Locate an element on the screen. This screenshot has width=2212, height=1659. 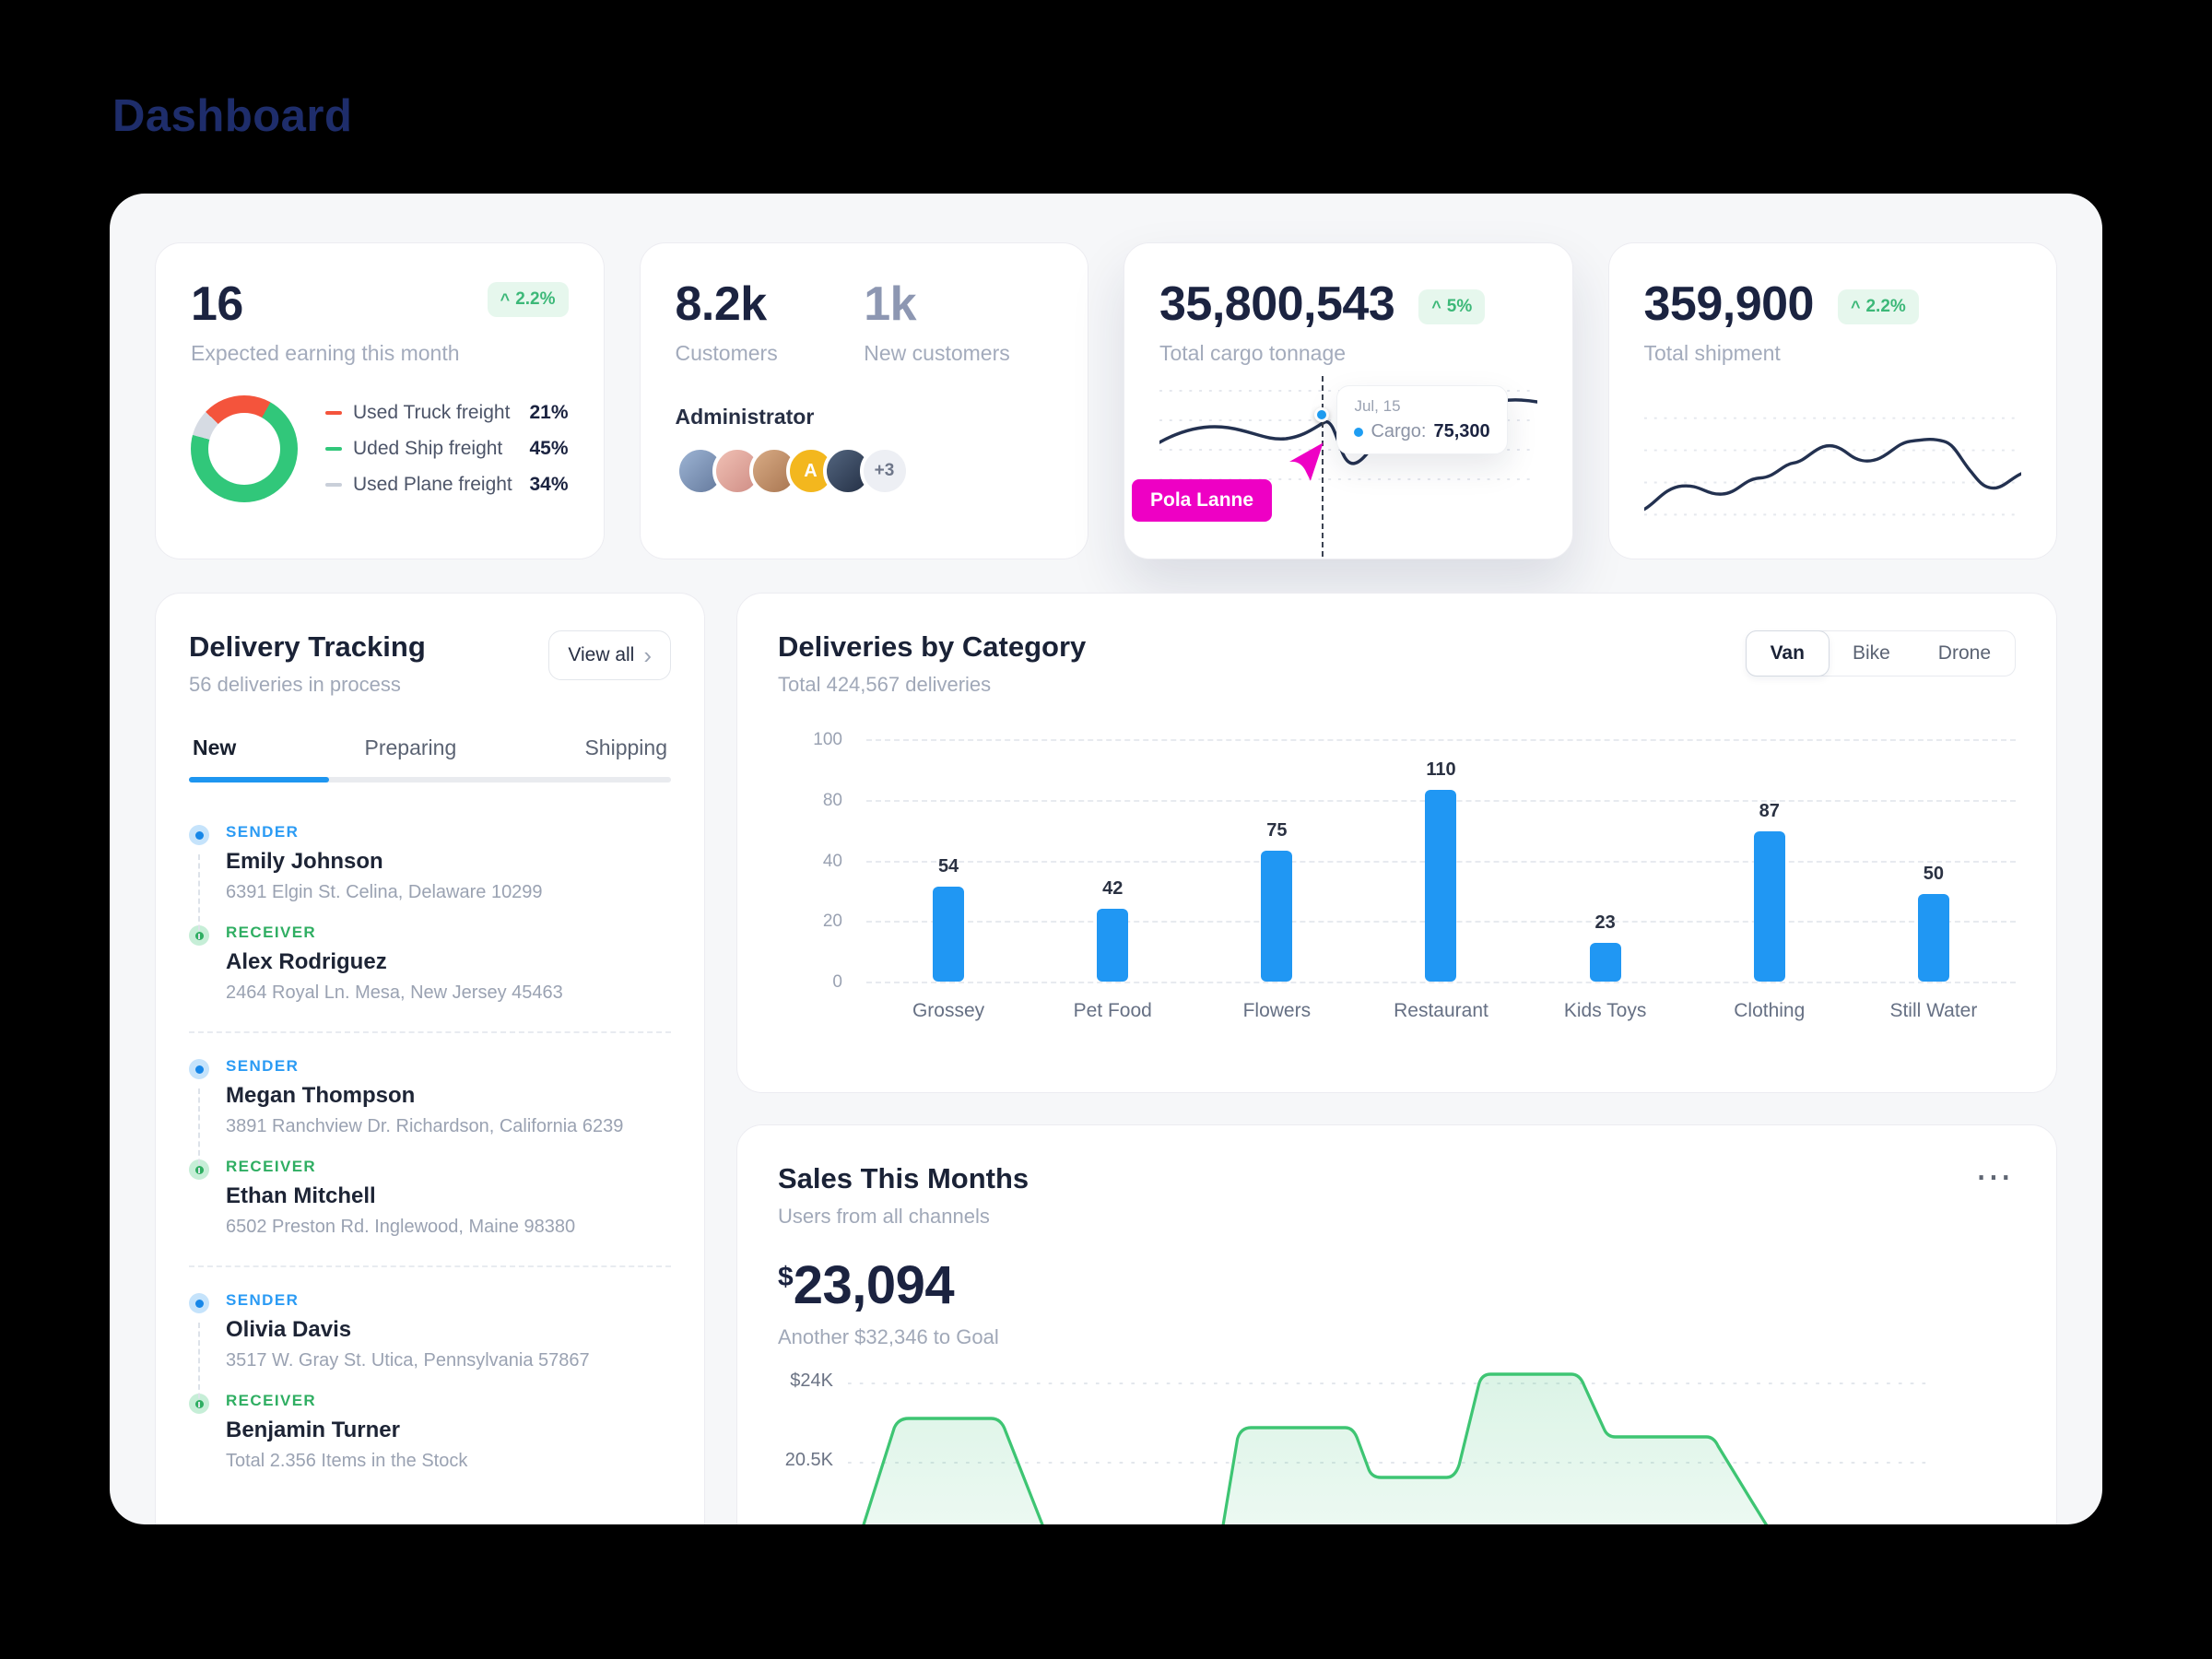
y-axis-label: 40 is located at coordinates (832, 861).